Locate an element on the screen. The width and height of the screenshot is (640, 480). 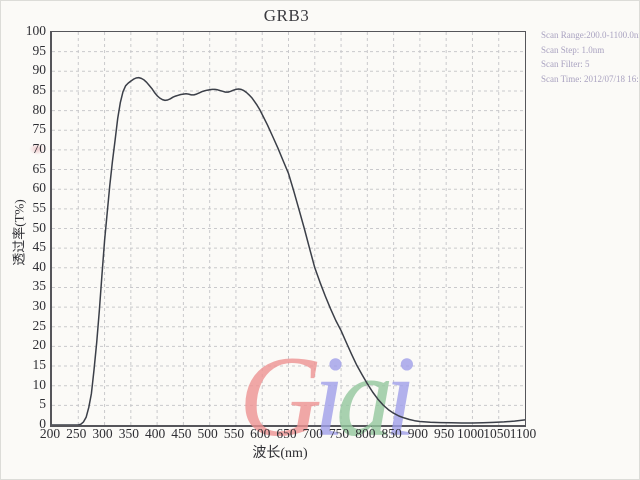
scan-time-text: Scan Time: 2012/07/18 16: is located at coordinates (590, 78).